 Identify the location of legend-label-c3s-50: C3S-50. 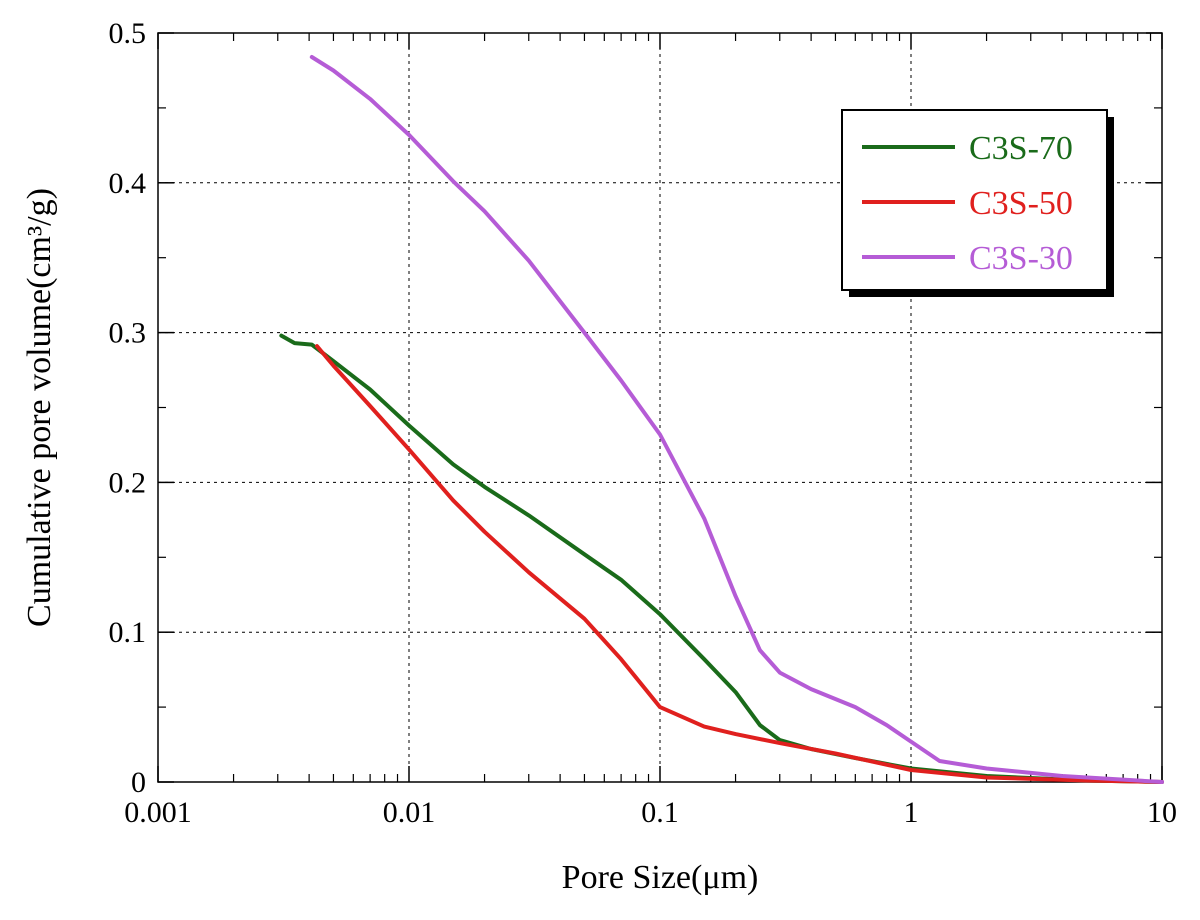
(1021, 203).